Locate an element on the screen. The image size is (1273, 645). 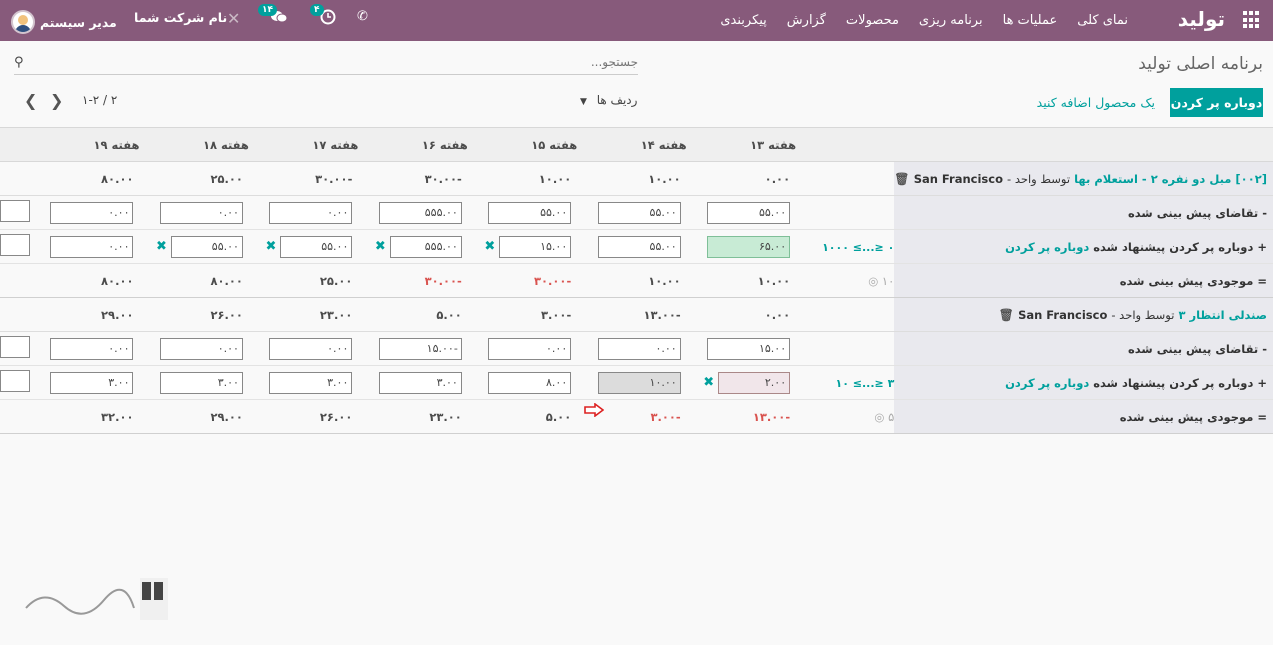
add-product-button: یک محصول اضافه کنید is located at coordinates (1095, 102).